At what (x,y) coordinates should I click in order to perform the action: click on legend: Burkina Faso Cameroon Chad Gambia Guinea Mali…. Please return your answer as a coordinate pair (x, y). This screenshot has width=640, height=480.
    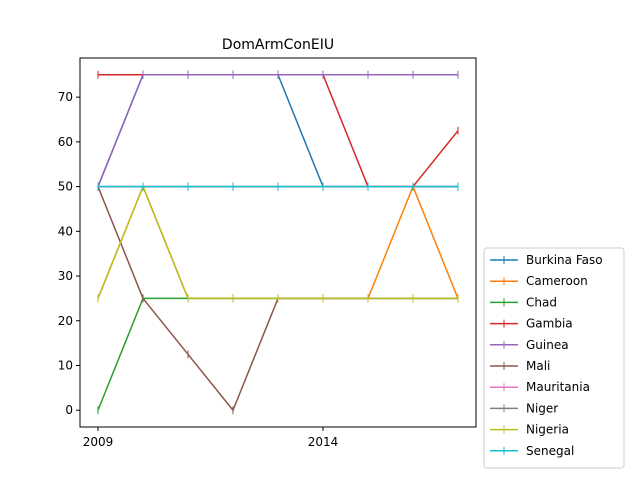
    Looking at the image, I should click on (554, 358).